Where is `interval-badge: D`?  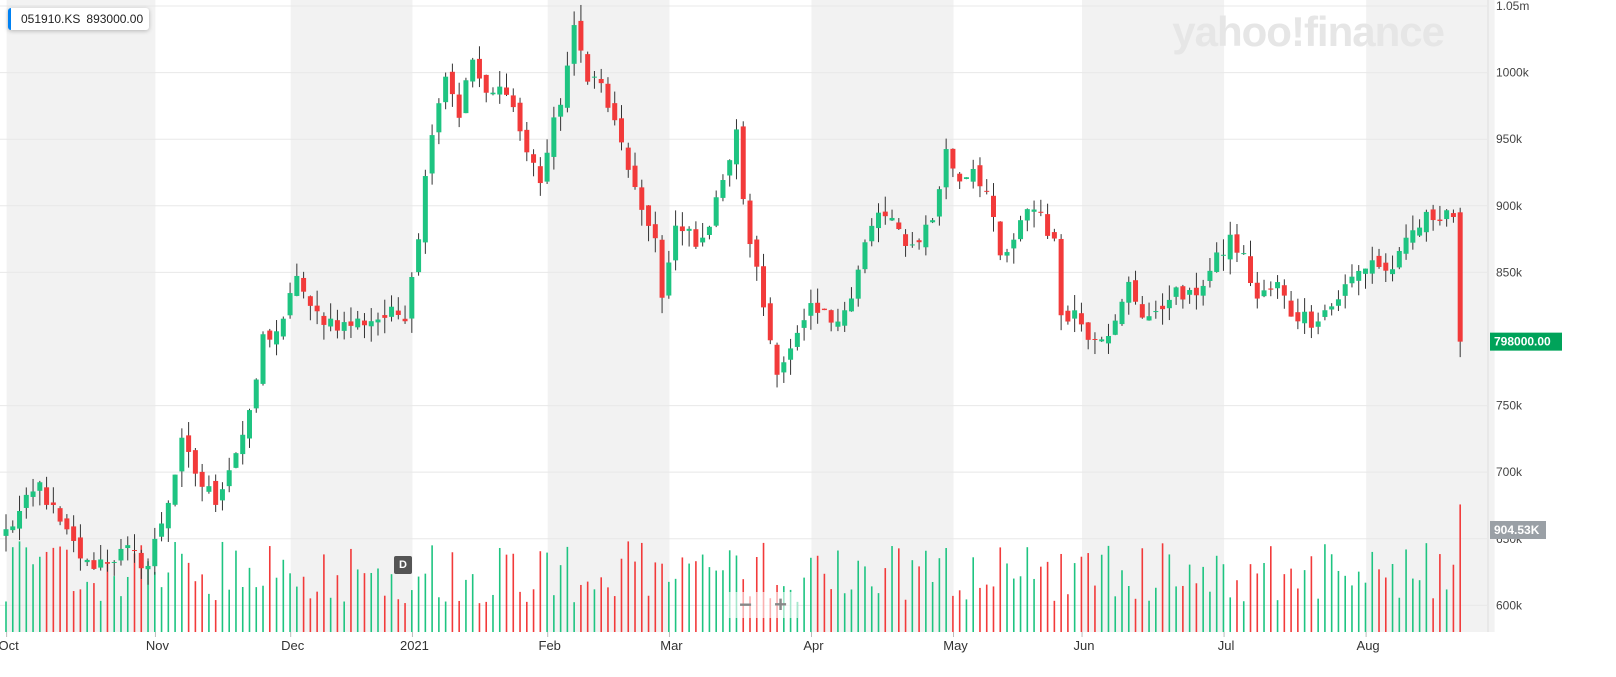 interval-badge: D is located at coordinates (403, 565).